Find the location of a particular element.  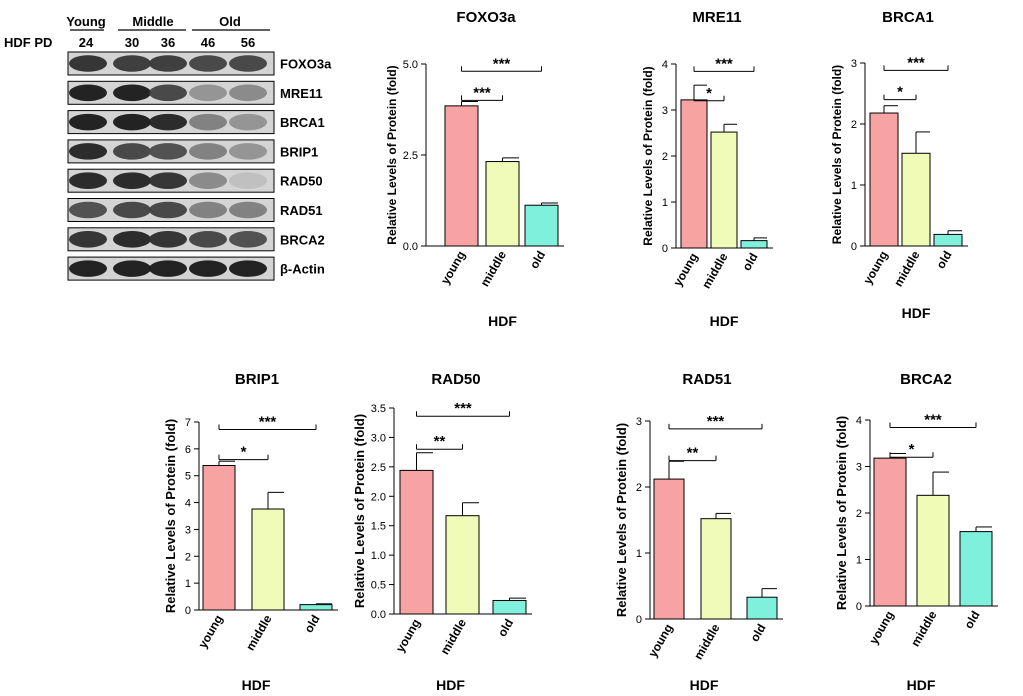

y-tick-label: 3.5 is located at coordinates (378, 409).